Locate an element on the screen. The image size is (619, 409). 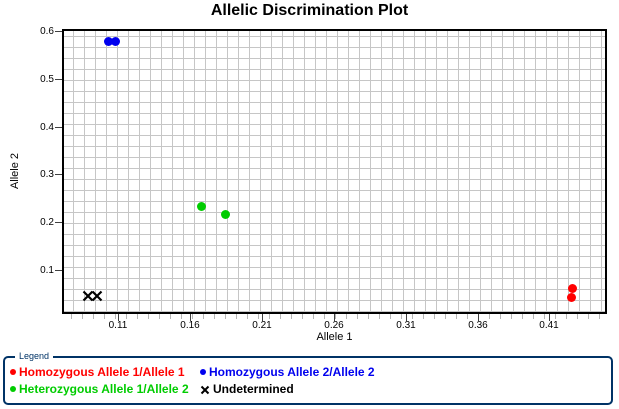
y-tick-label: 0.2 is located at coordinates (47, 222).